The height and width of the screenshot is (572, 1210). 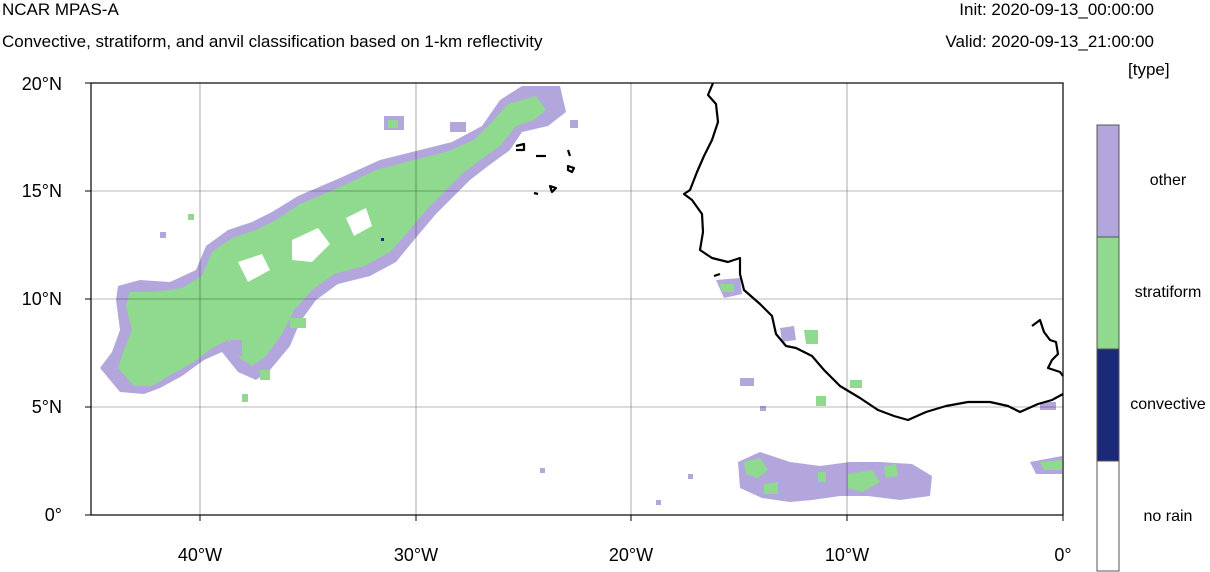 What do you see at coordinates (847, 555) in the screenshot?
I see `x-tick-label: 10°W` at bounding box center [847, 555].